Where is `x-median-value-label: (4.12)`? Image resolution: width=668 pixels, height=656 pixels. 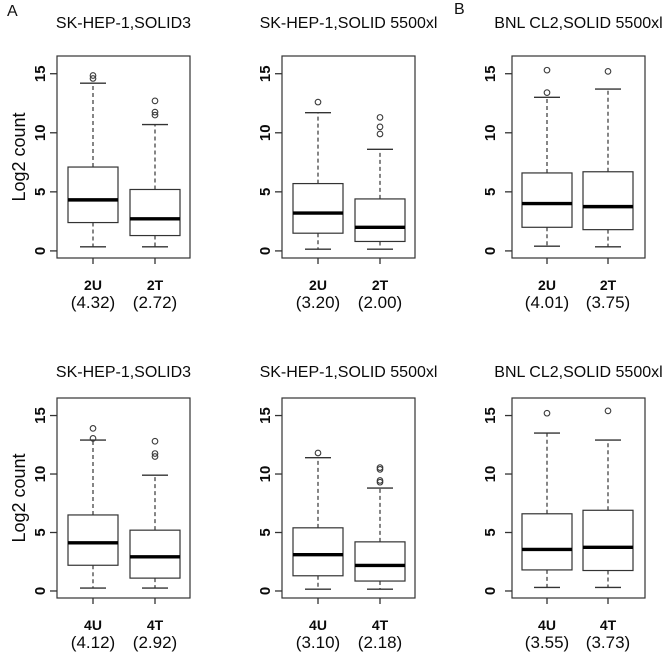
x-median-value-label: (4.12) is located at coordinates (93, 642).